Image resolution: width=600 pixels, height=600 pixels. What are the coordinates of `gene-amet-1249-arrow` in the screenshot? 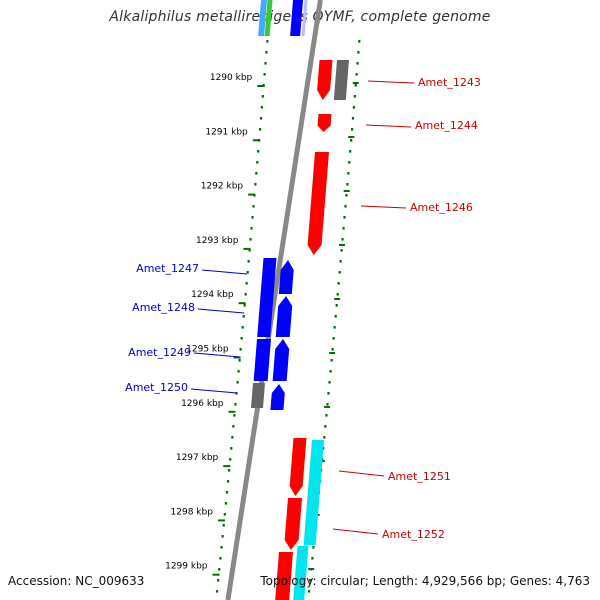 It's located at (281, 360).